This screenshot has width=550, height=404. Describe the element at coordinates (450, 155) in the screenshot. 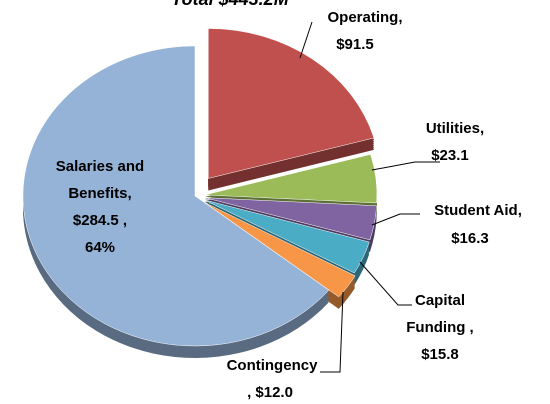

I see `value-label: $23.1` at that location.